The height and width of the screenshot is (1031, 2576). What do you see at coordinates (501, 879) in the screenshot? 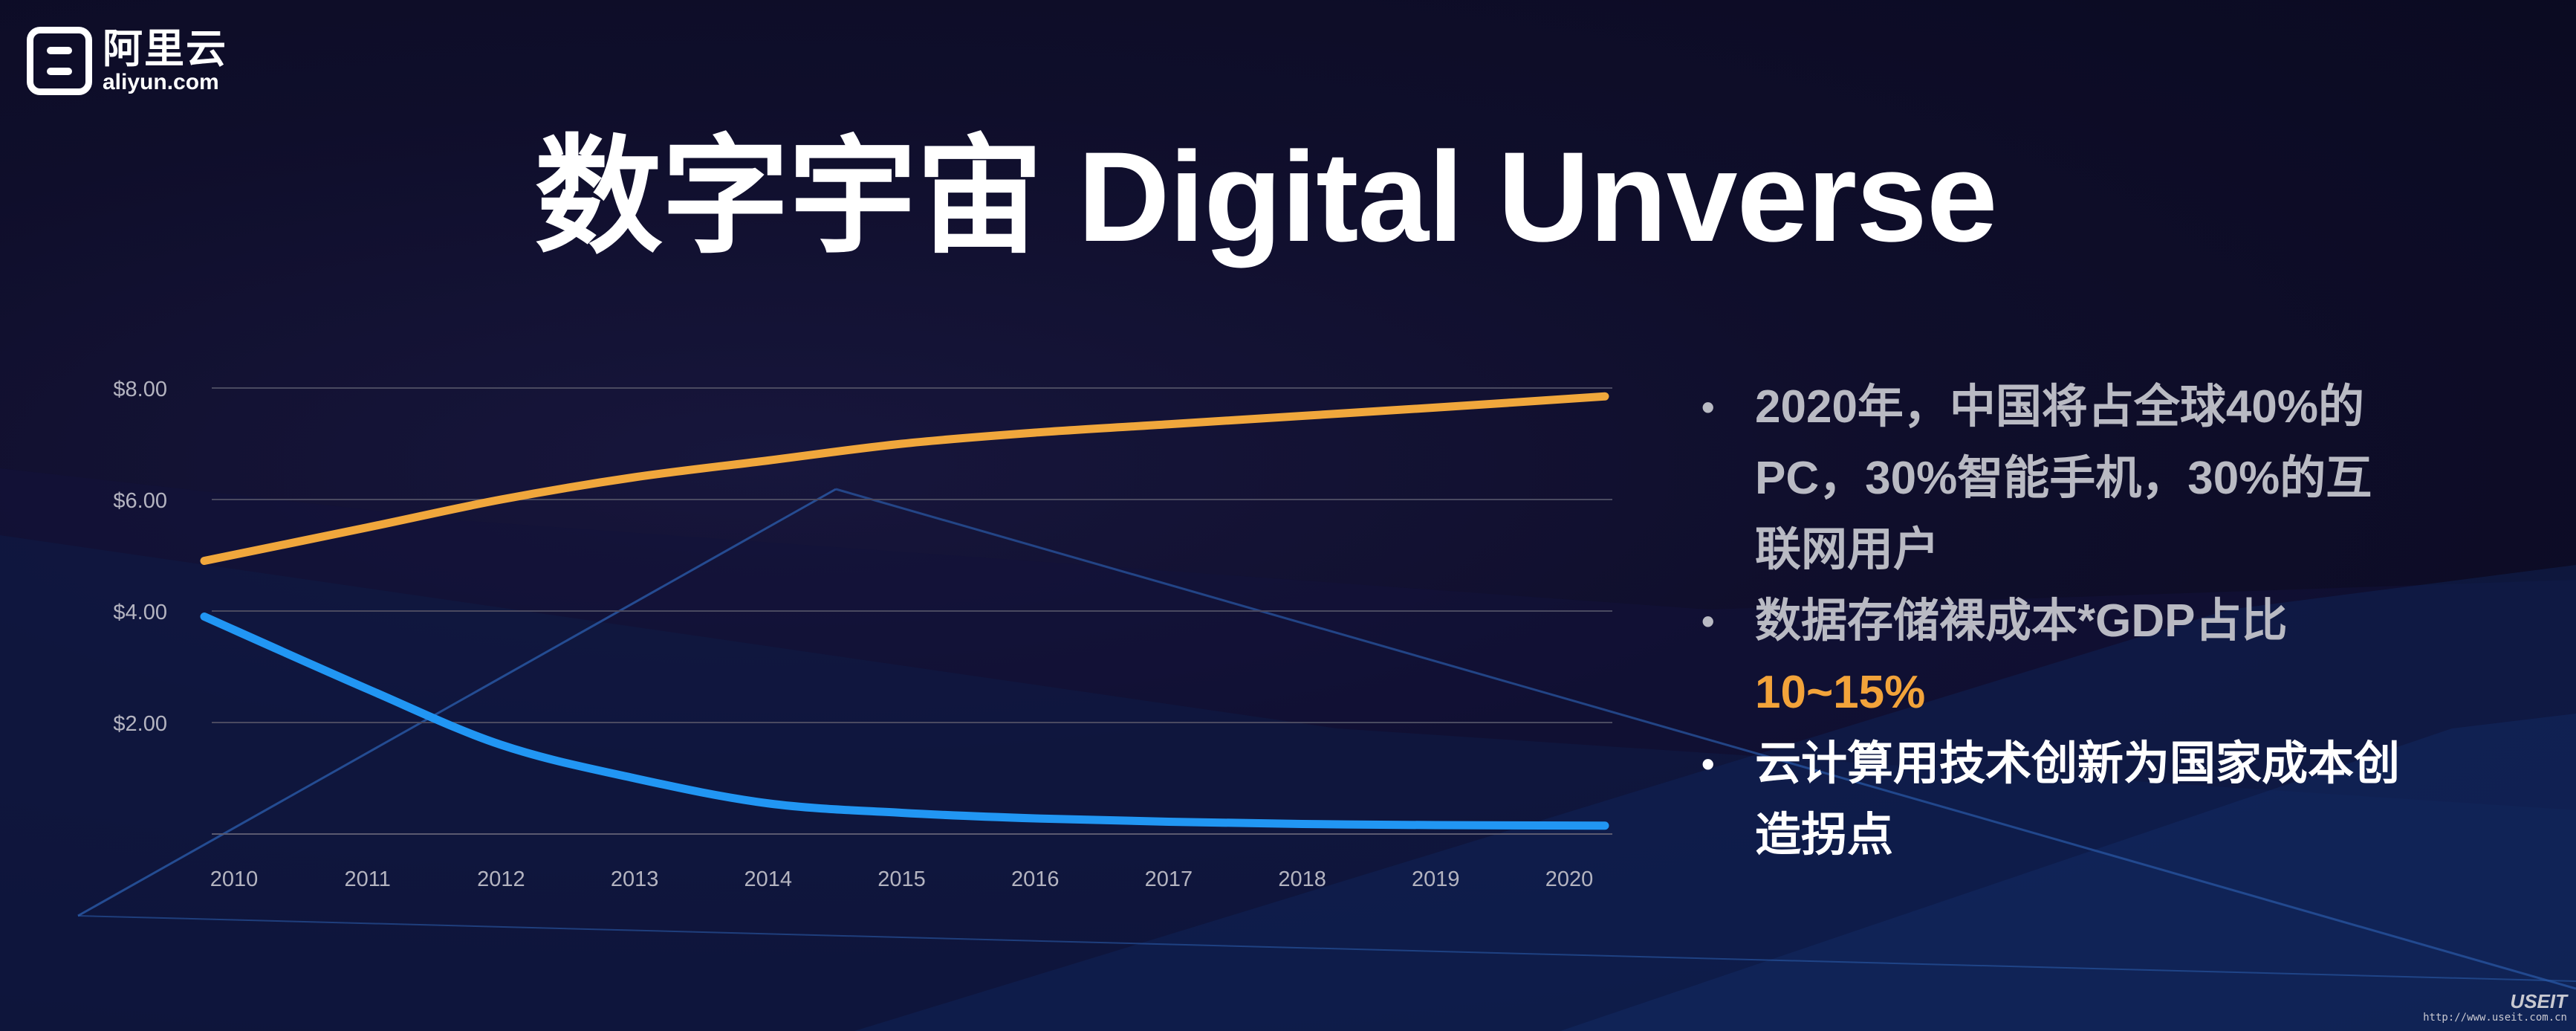
I see `x-tick-label: 2012` at bounding box center [501, 879].